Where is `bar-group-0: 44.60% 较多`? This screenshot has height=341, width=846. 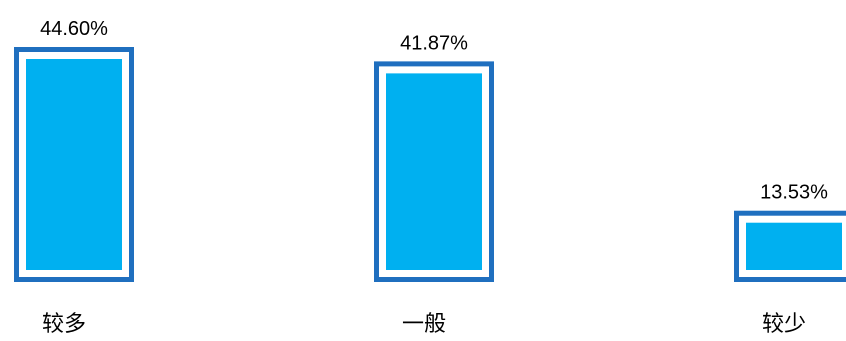 bar-group-0: 44.60% 较多 is located at coordinates (74, 177).